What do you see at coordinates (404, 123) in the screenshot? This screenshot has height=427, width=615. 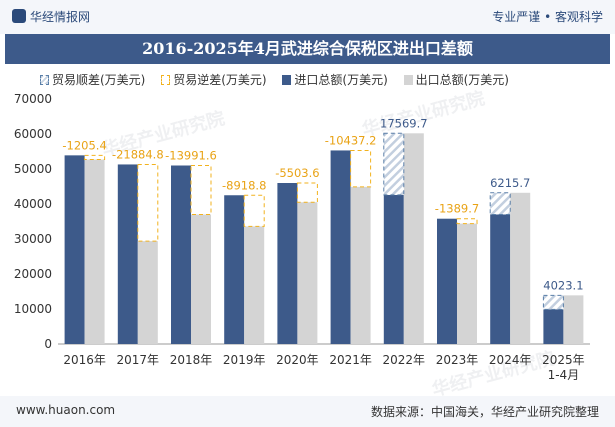 I see `balance-label: 17569.7` at bounding box center [404, 123].